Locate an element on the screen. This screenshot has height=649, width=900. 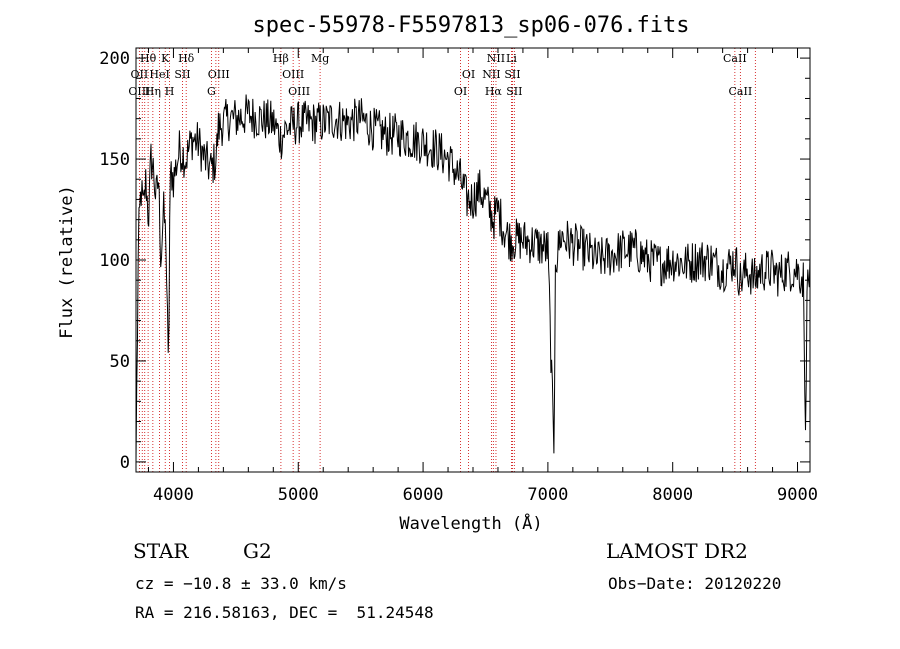
y-tick-label: 100 is located at coordinates (114, 261).